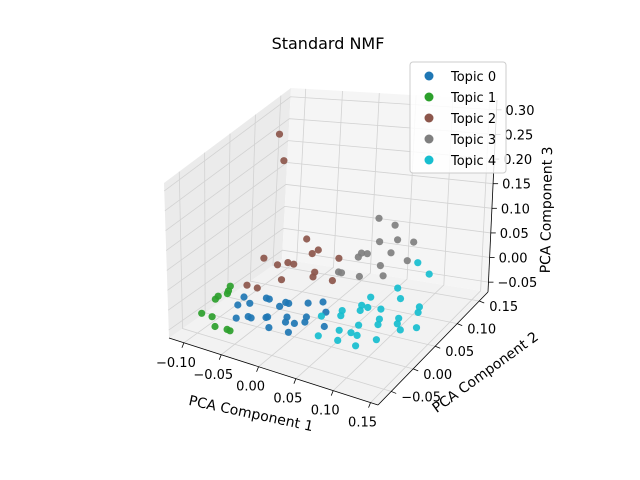 The image size is (640, 480). Describe the element at coordinates (518, 135) in the screenshot. I see `z-tick-label: 0.25` at that location.